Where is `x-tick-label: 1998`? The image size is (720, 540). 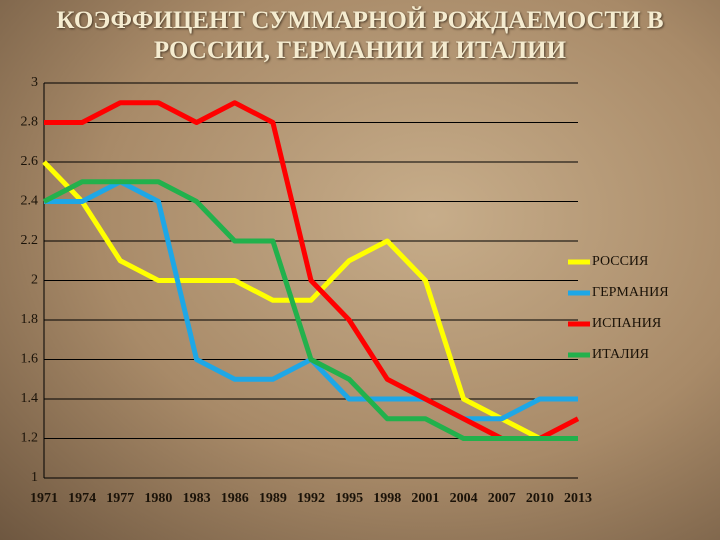
x-tick-label: 1998 is located at coordinates (387, 498).